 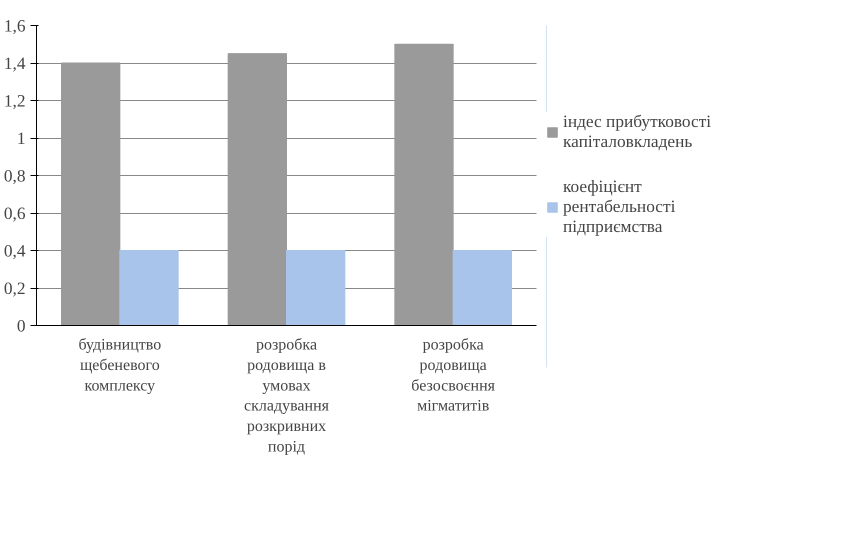 What do you see at coordinates (15, 101) in the screenshot?
I see `y-tick-label: 1,2` at bounding box center [15, 101].